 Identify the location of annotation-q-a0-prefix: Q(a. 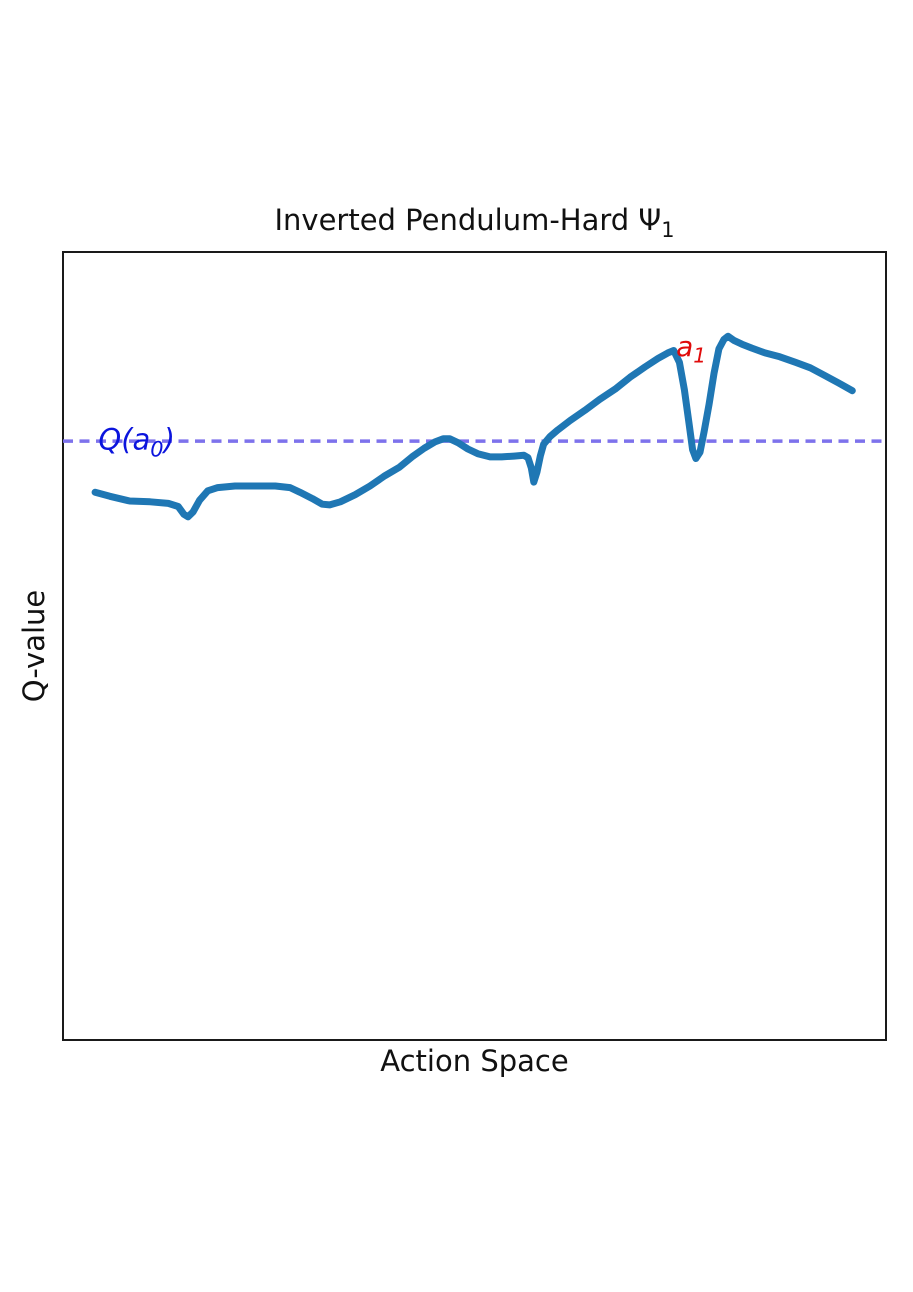
(124, 439).